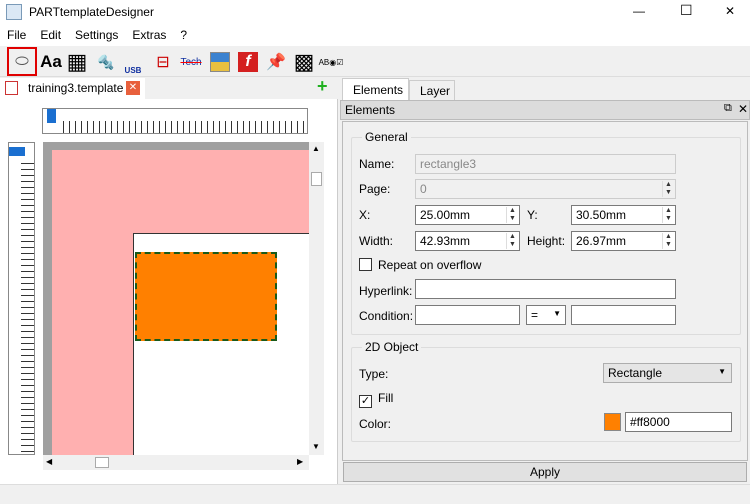 Image resolution: width=750 pixels, height=504 pixels. Describe the element at coordinates (14, 12) in the screenshot. I see `app-icon` at that location.